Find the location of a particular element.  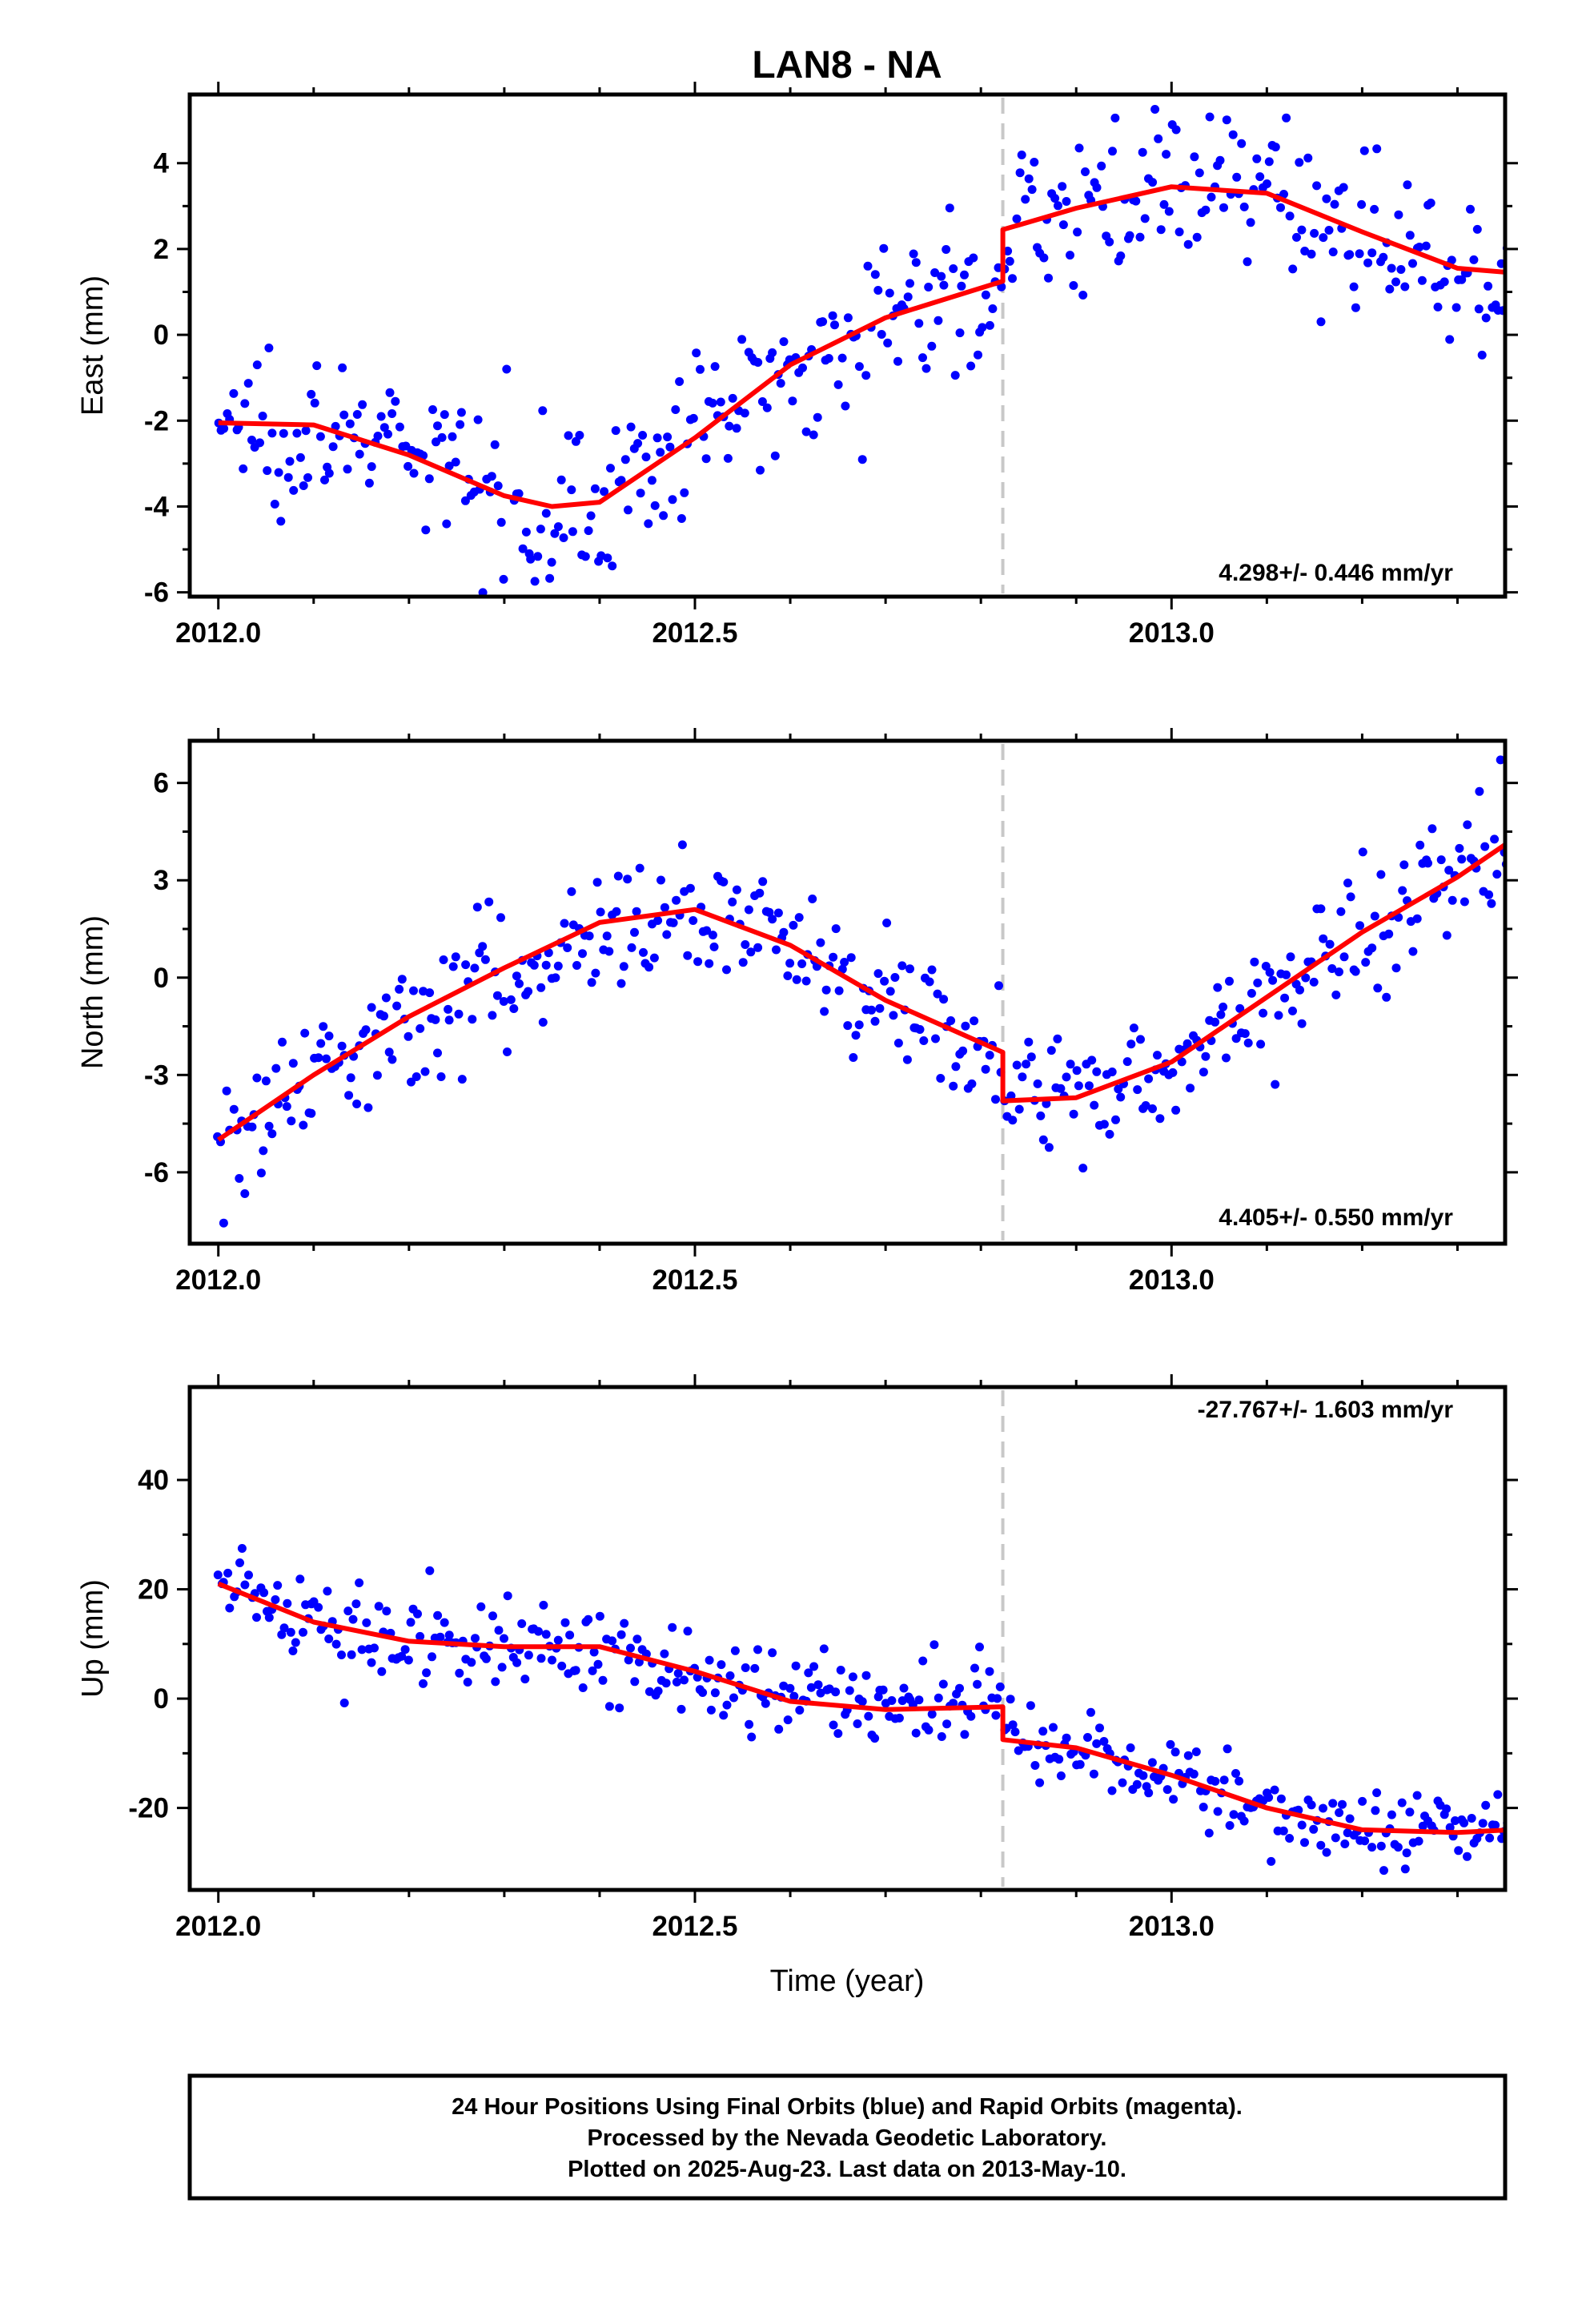

x-tick-label: 2012.0 is located at coordinates (218, 1281).